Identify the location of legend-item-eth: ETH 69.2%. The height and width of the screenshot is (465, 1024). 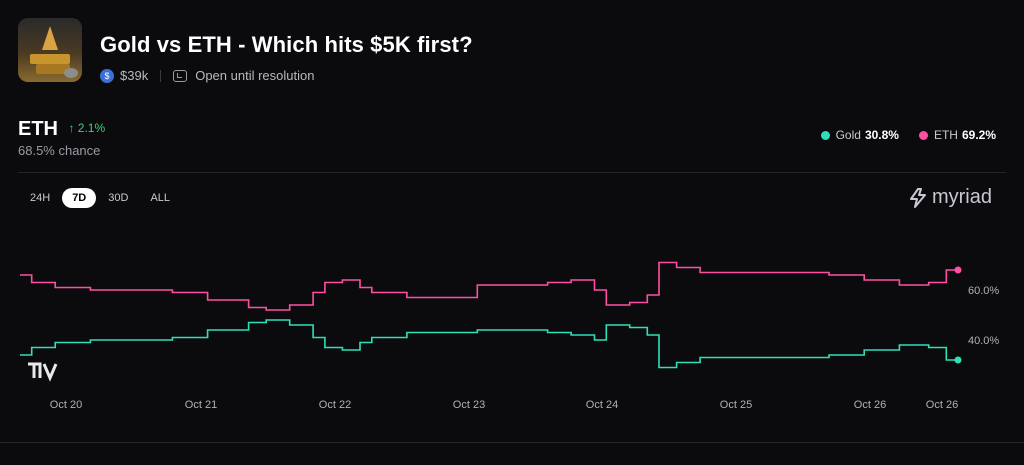
(957, 135).